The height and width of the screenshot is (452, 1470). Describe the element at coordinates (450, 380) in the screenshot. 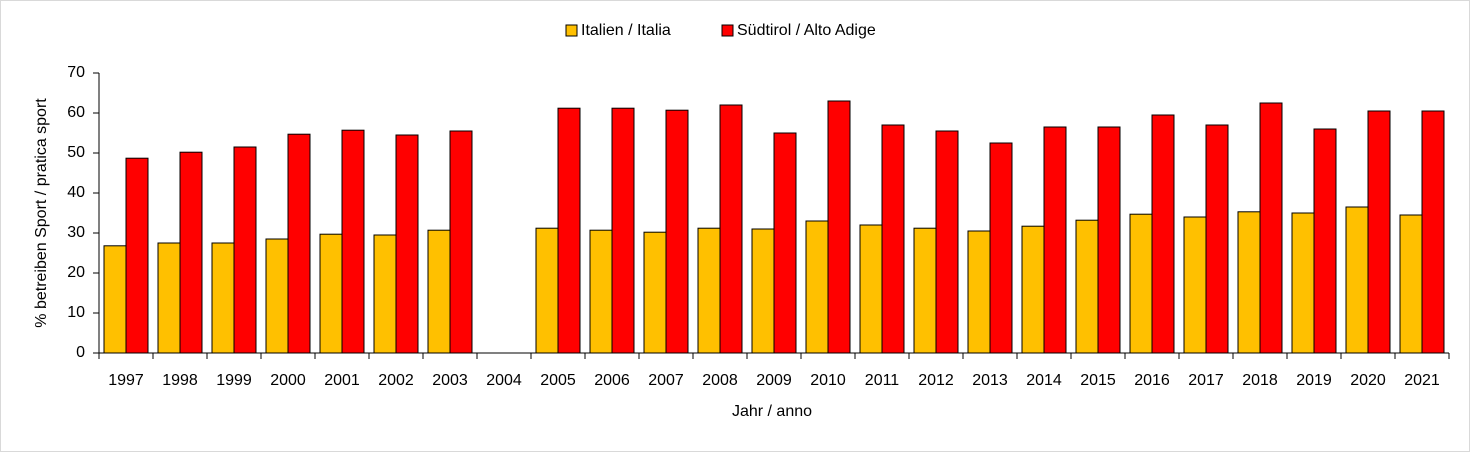

I see `x-tick-label: 2003` at that location.